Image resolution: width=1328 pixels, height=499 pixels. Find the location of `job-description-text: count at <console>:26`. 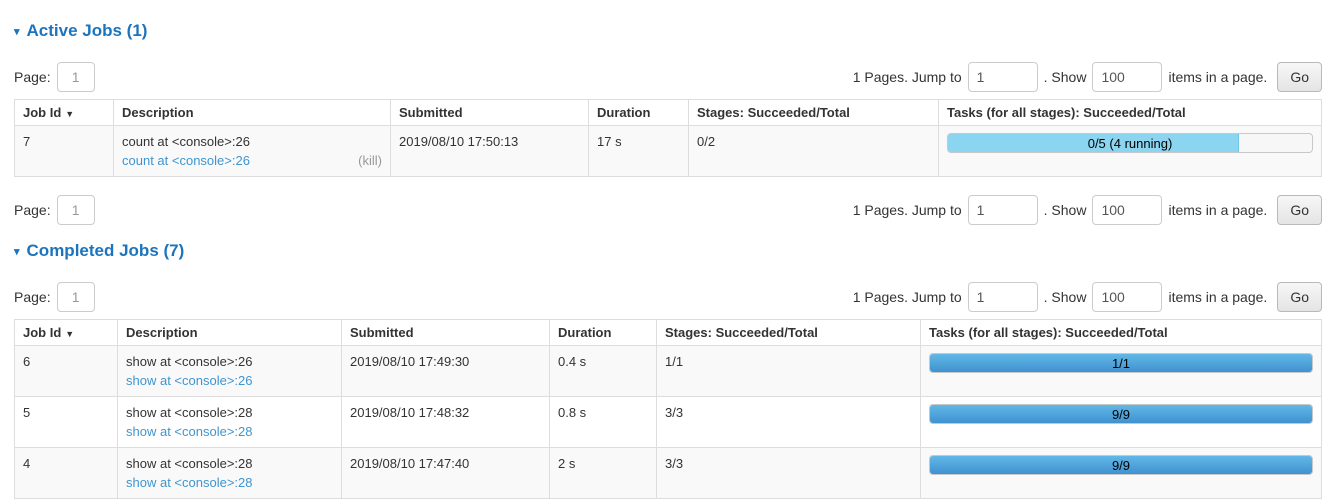

job-description-text: count at <console>:26 is located at coordinates (186, 141).